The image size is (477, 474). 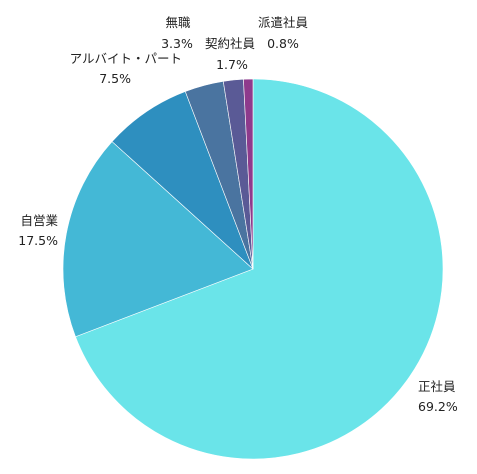 What do you see at coordinates (115, 78) in the screenshot?
I see `slice-label-arubaito-value: 7.5%` at bounding box center [115, 78].